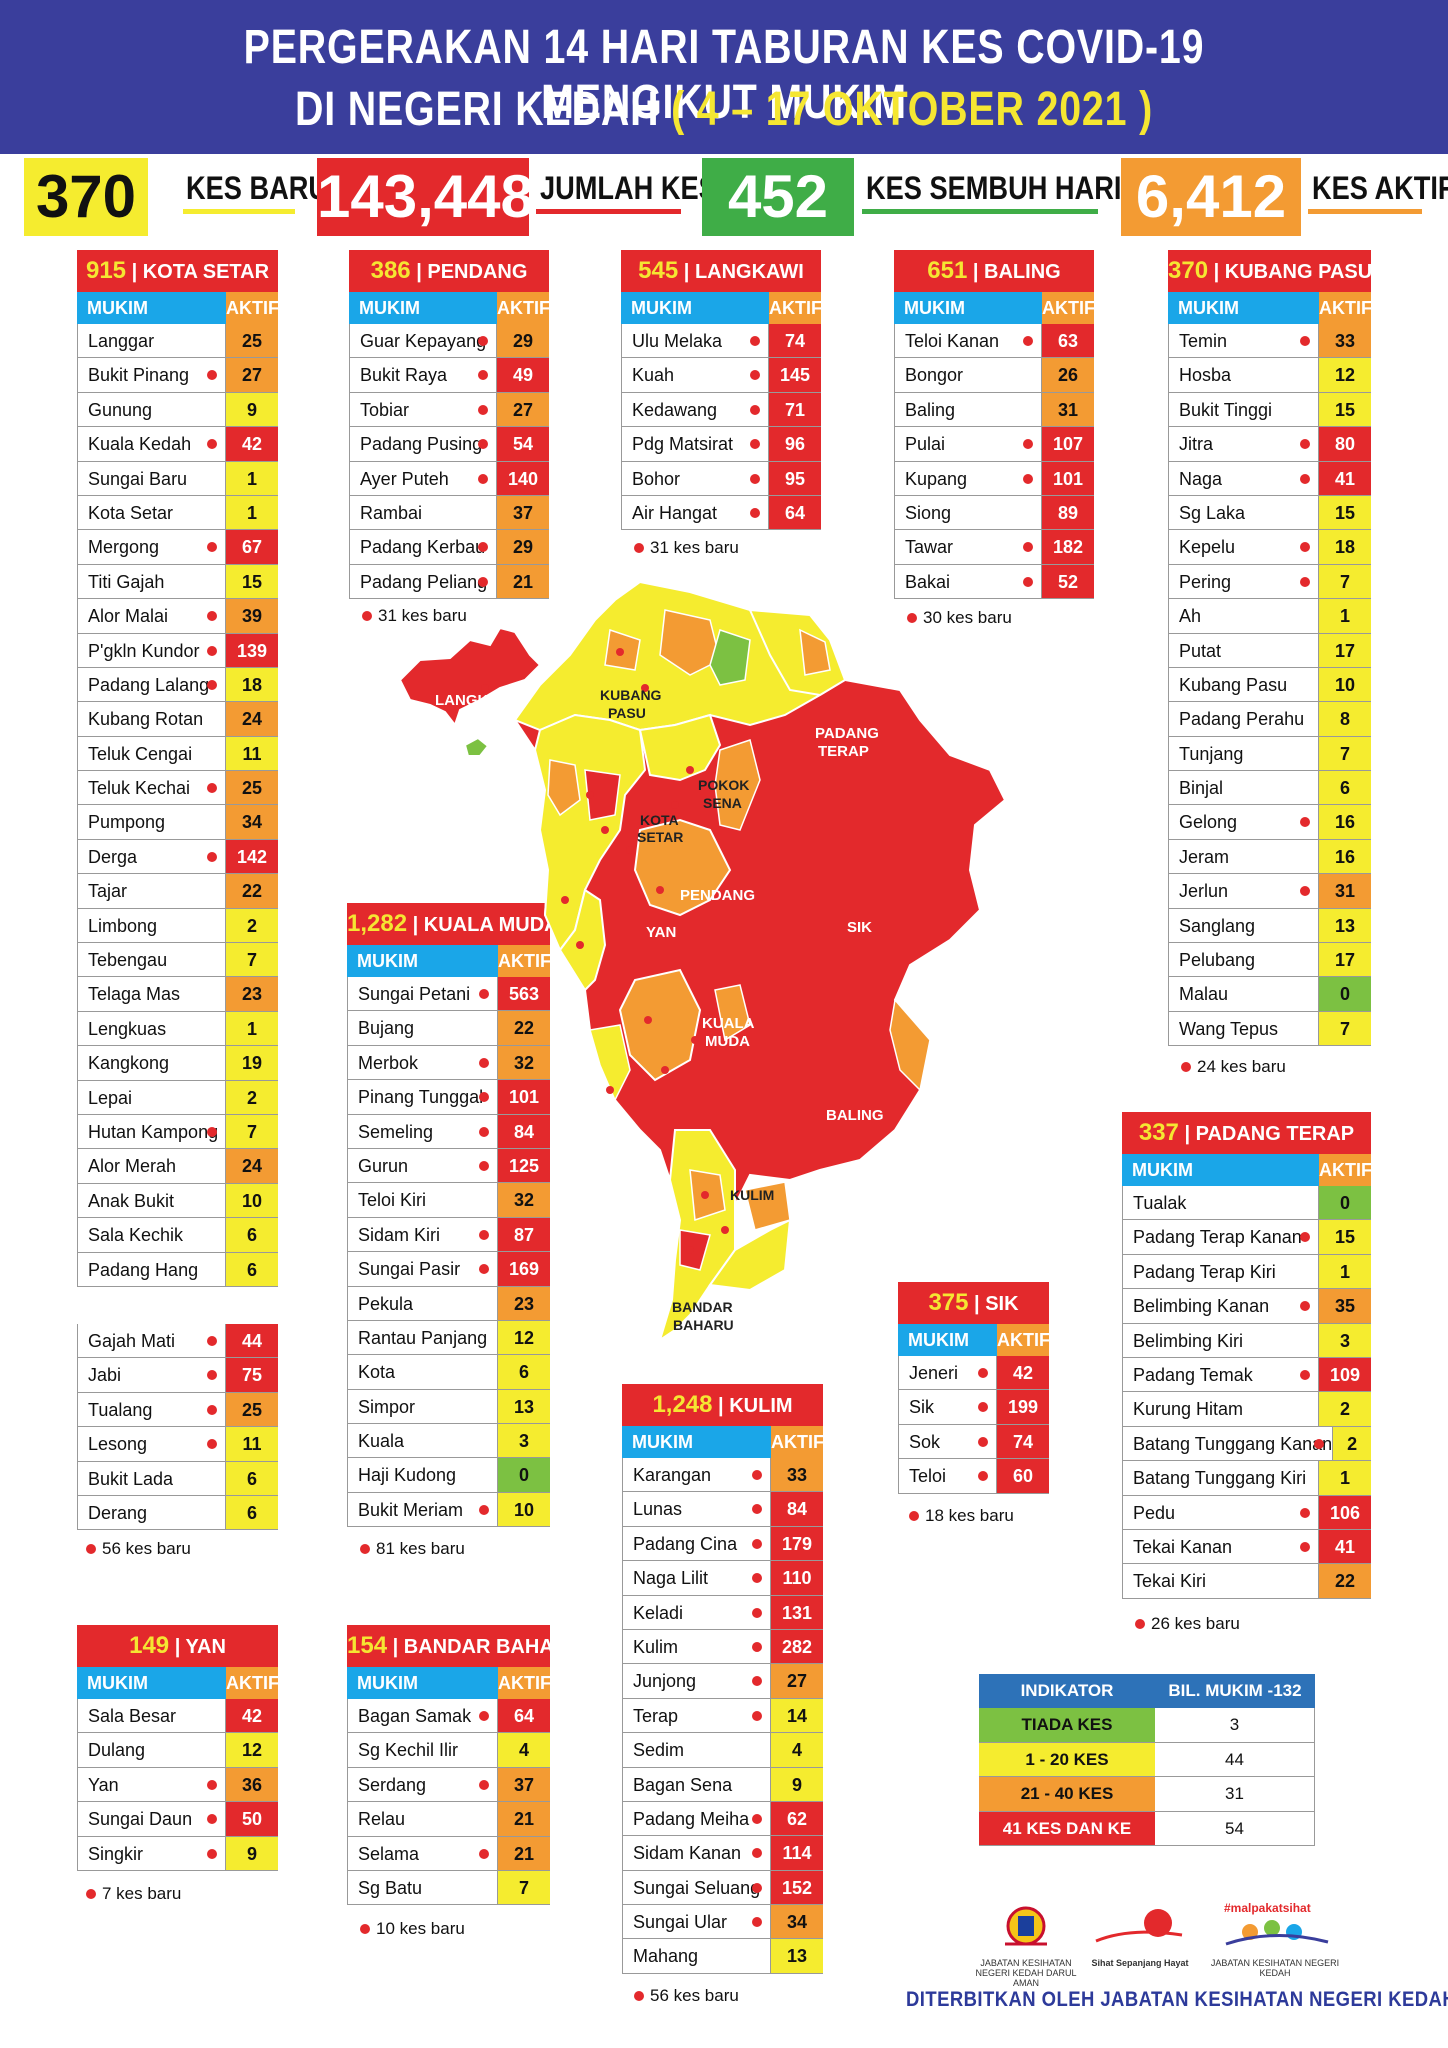  Describe the element at coordinates (1221, 1374) in the screenshot. I see `mukim-name: Padang Temak` at that location.